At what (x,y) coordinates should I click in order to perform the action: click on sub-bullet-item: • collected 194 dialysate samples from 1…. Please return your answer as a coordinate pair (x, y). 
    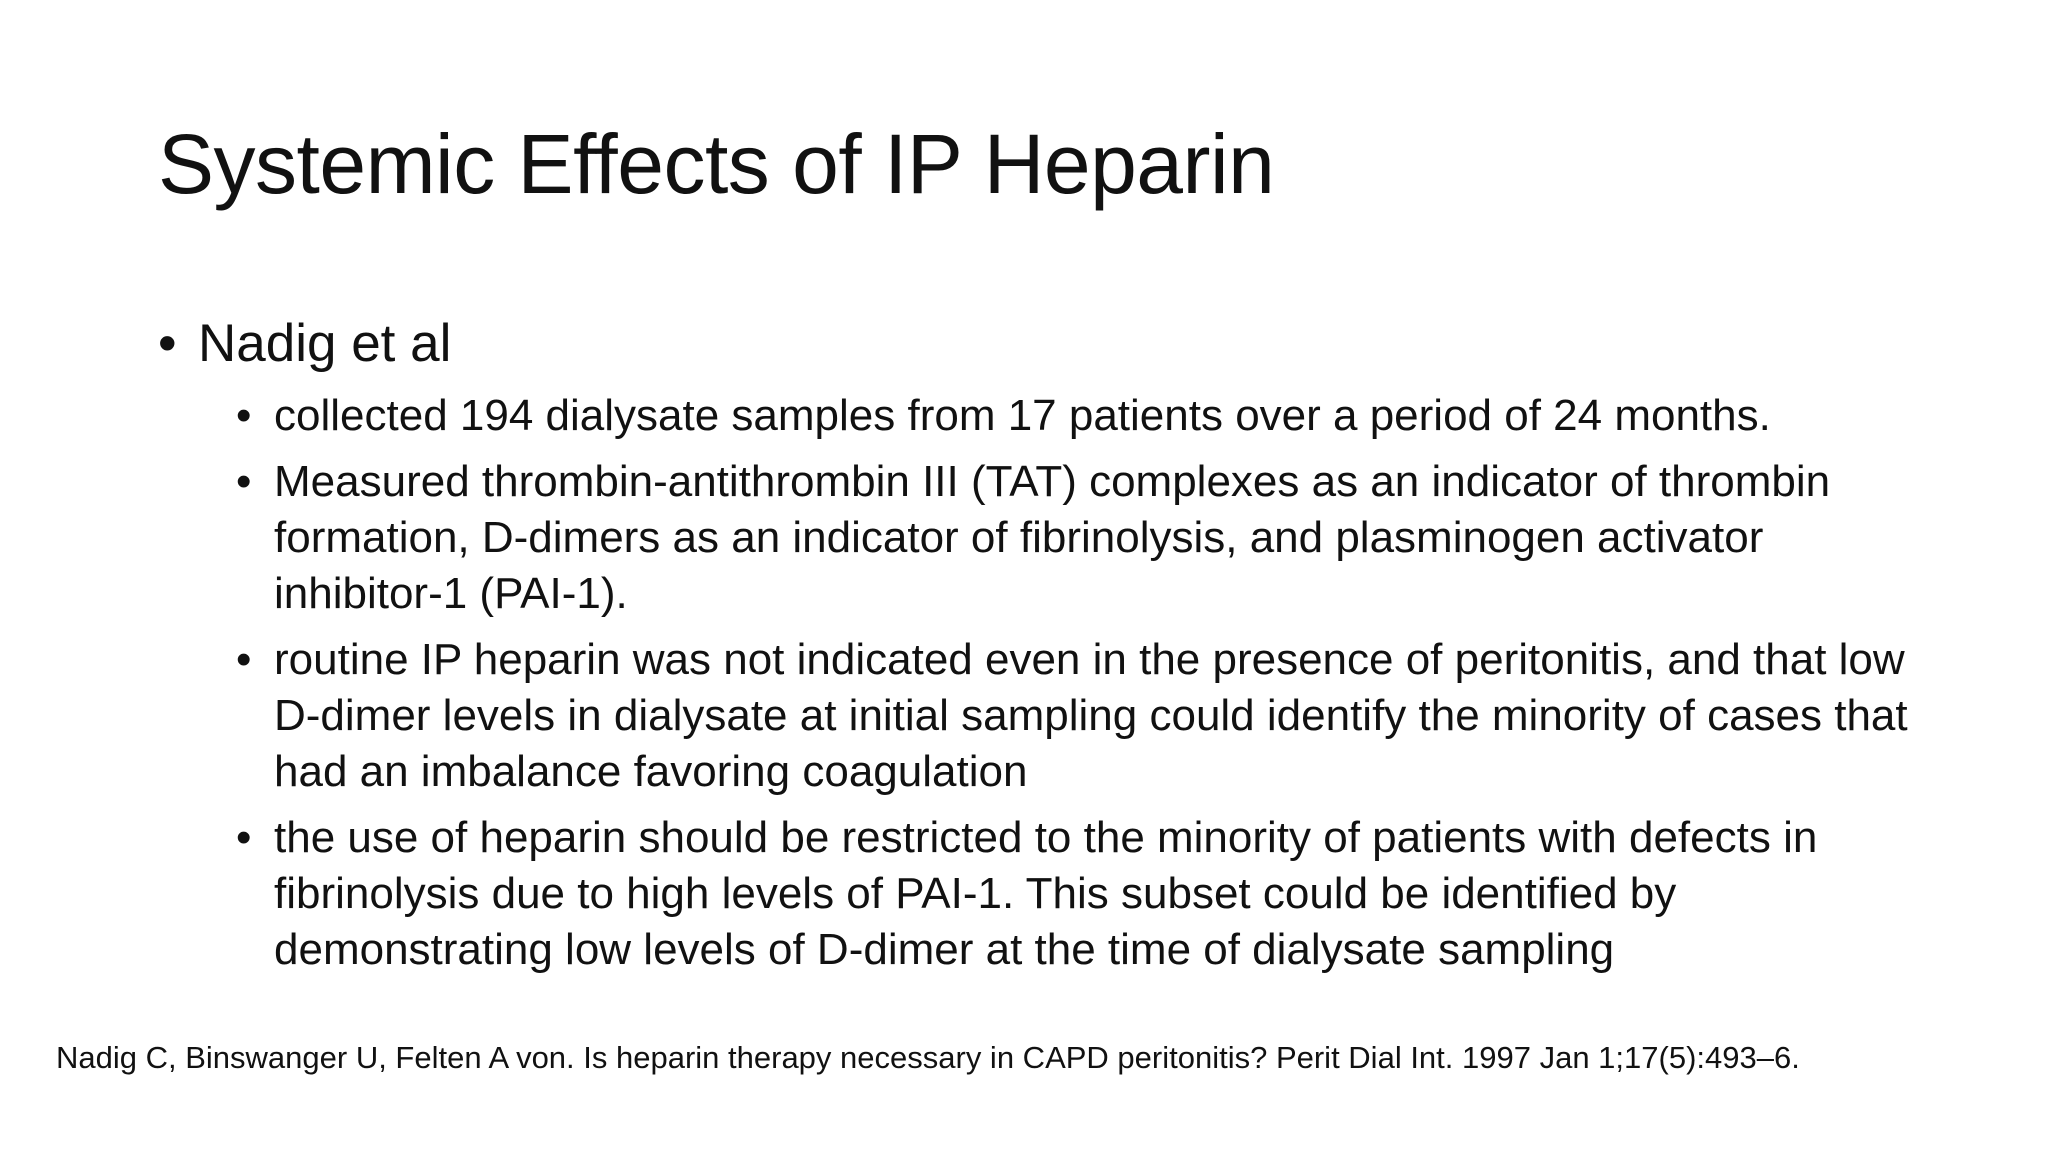
    Looking at the image, I should click on (1085, 416).